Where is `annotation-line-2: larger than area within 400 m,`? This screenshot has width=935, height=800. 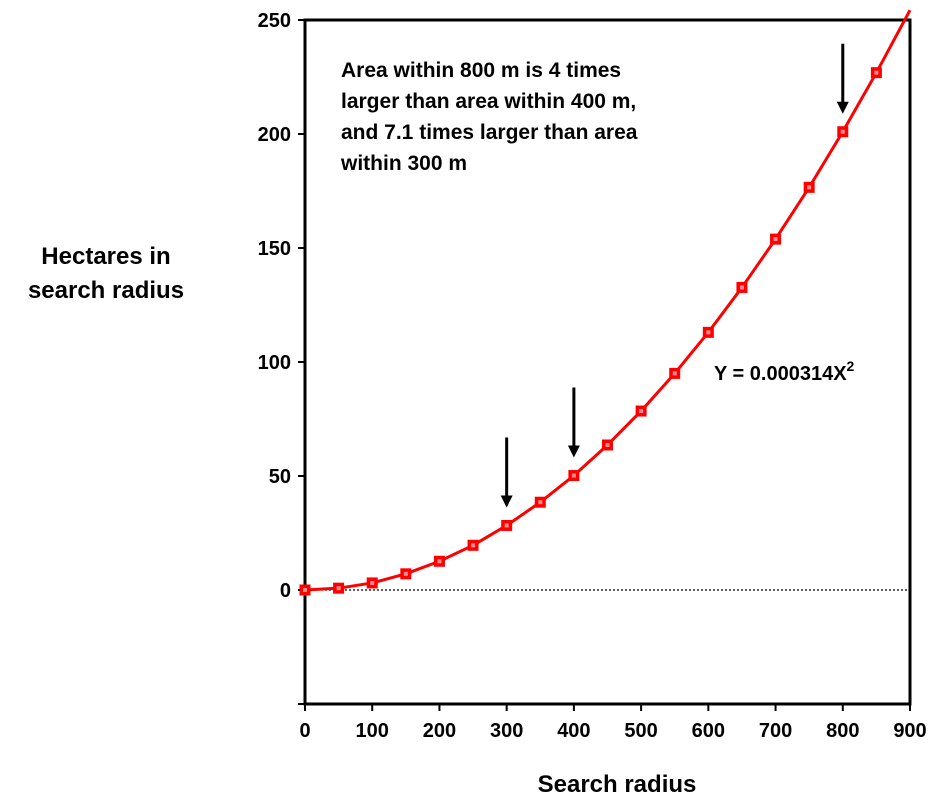
annotation-line-2: larger than area within 400 m, is located at coordinates (488, 101).